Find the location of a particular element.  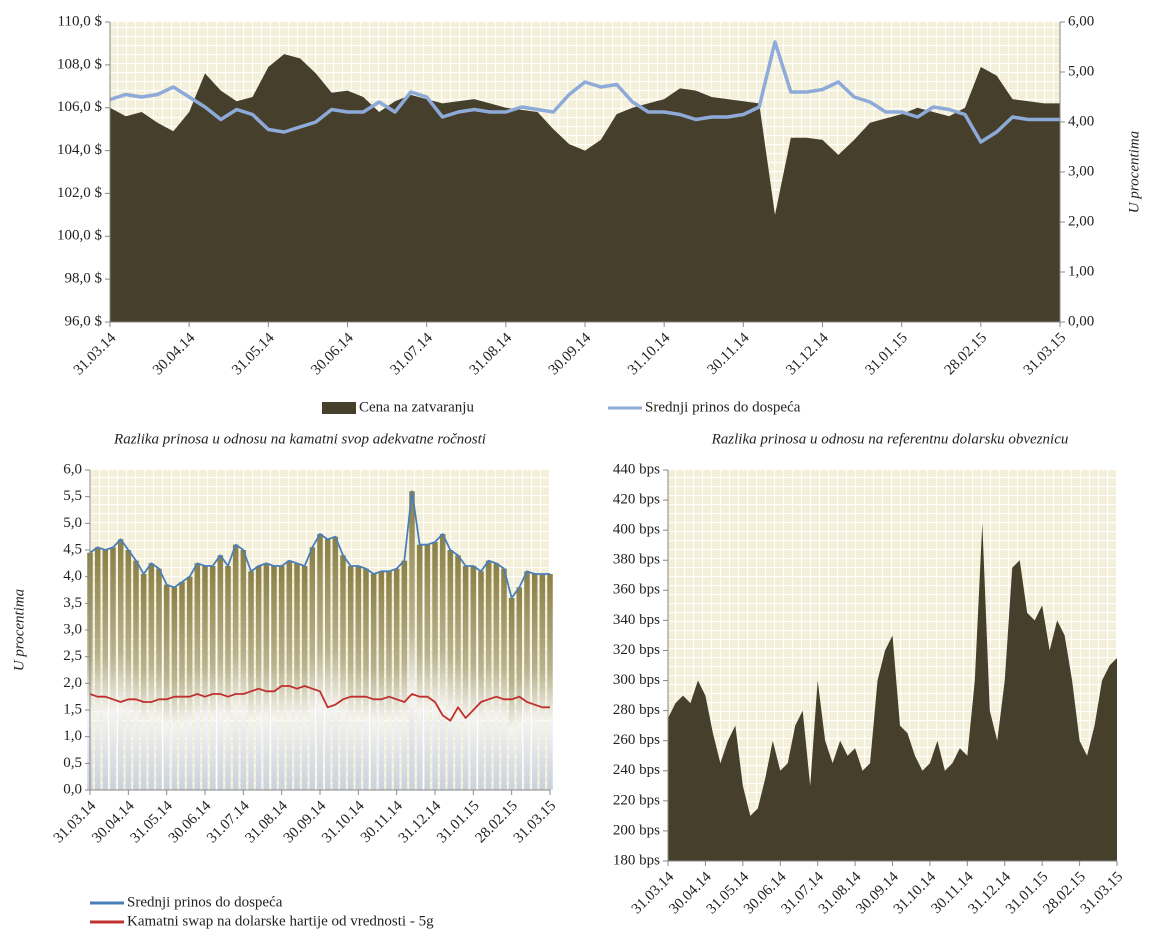

legend-label: Cena na zatvaranju is located at coordinates (416, 407).